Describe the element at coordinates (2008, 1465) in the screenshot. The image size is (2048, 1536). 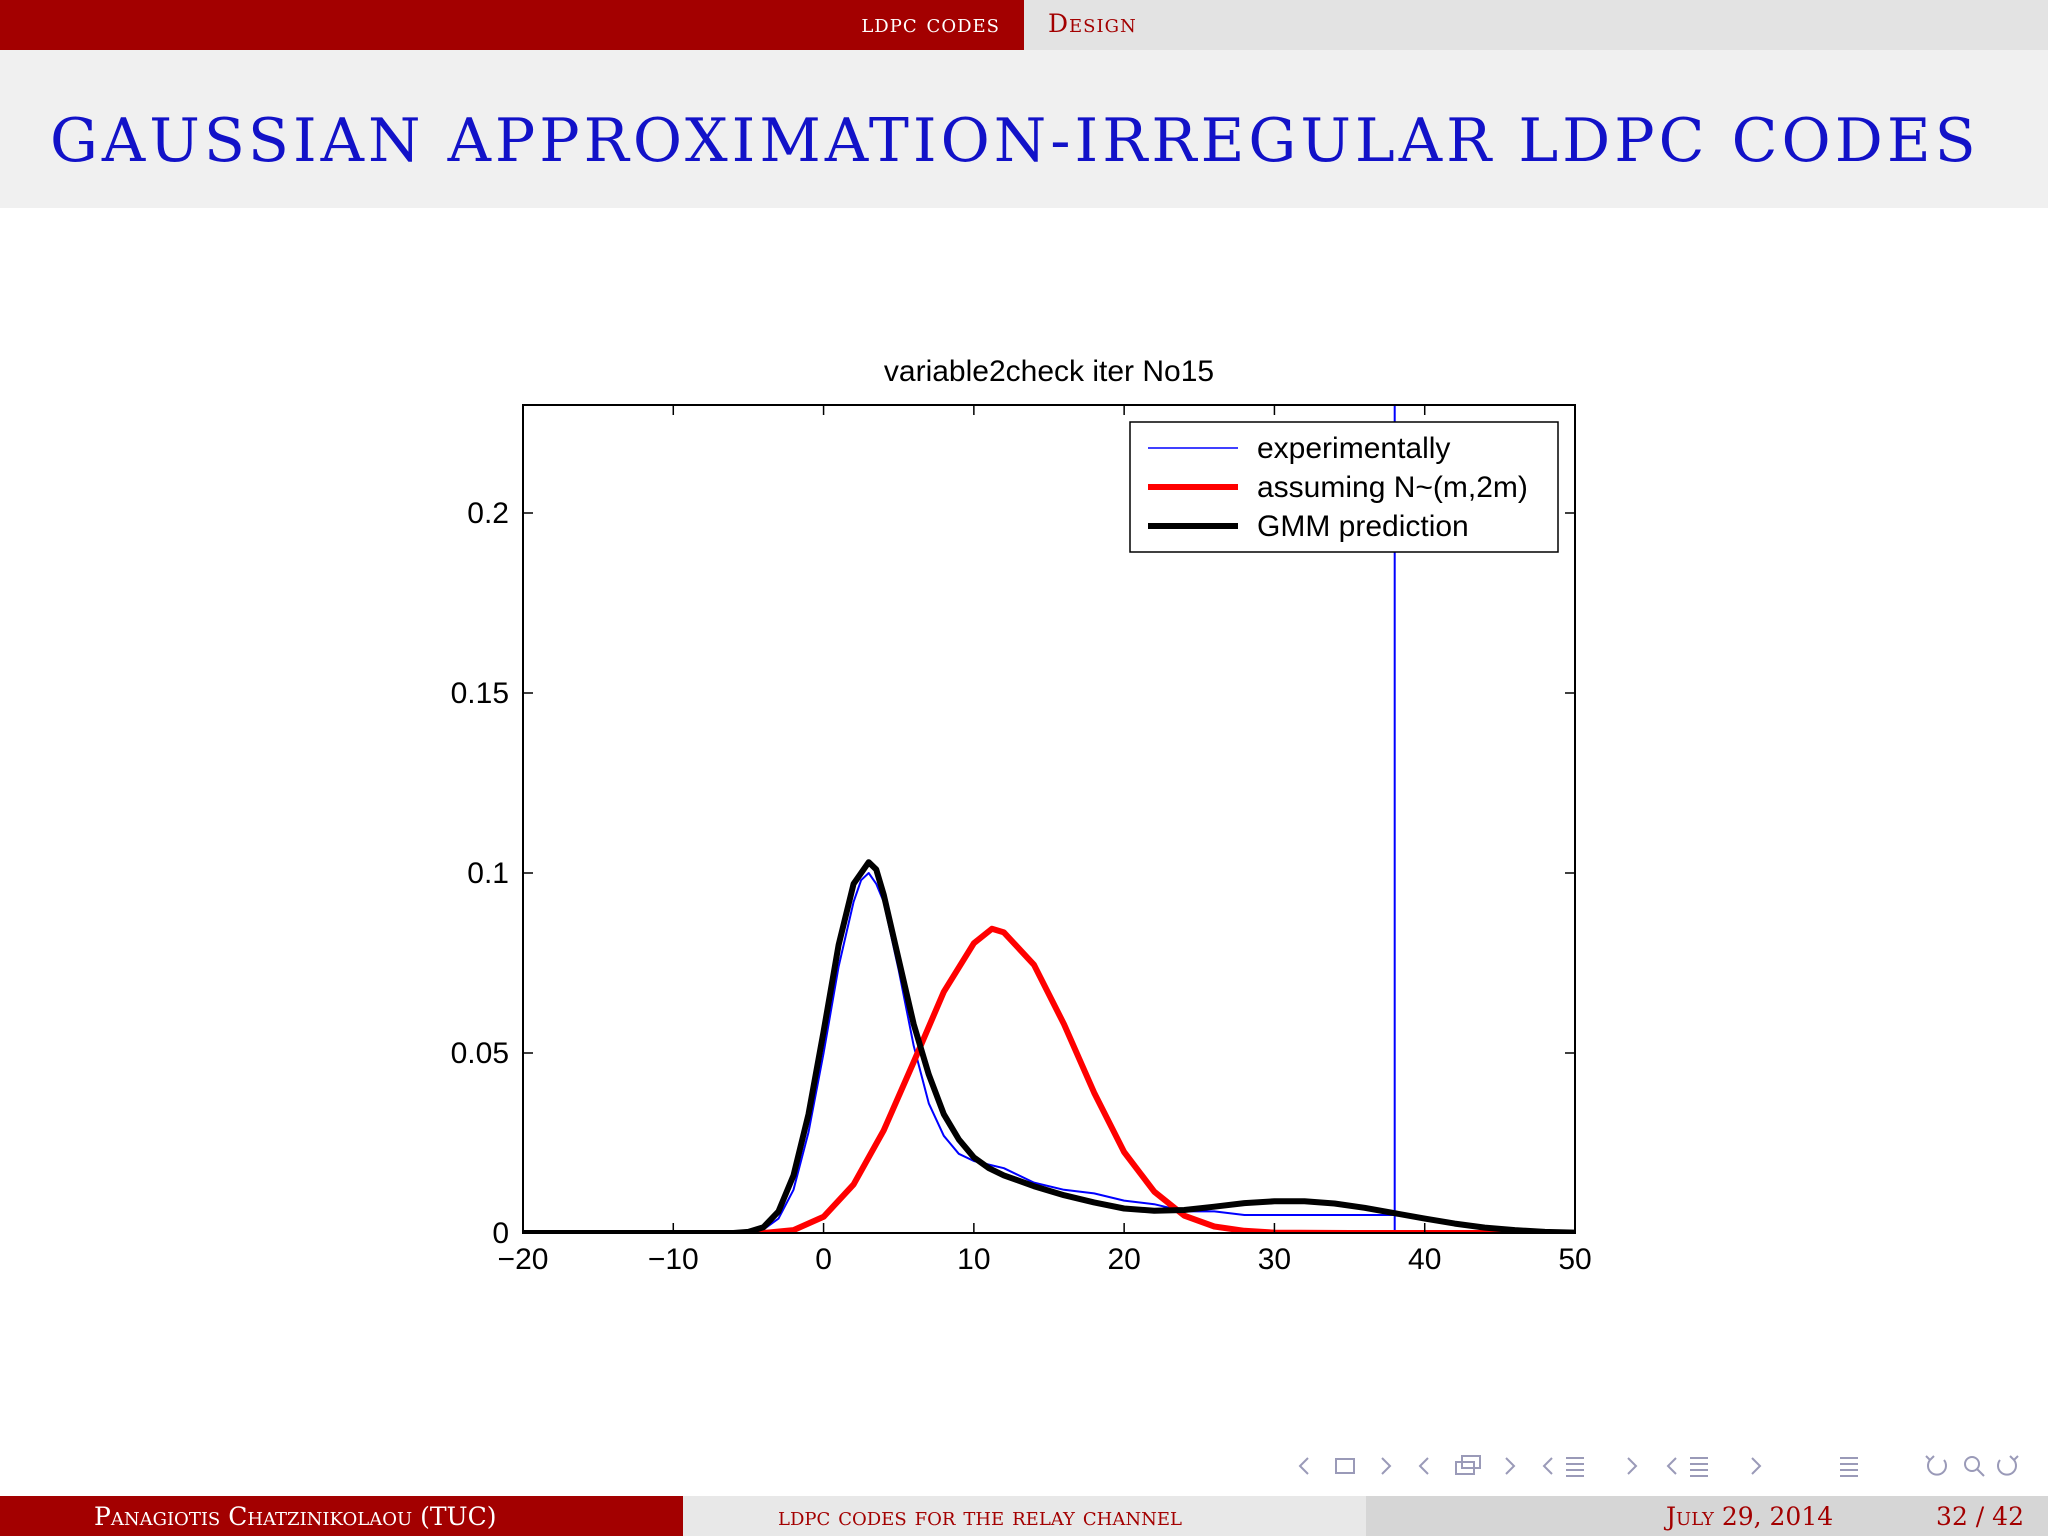
I see `forward-icon` at that location.